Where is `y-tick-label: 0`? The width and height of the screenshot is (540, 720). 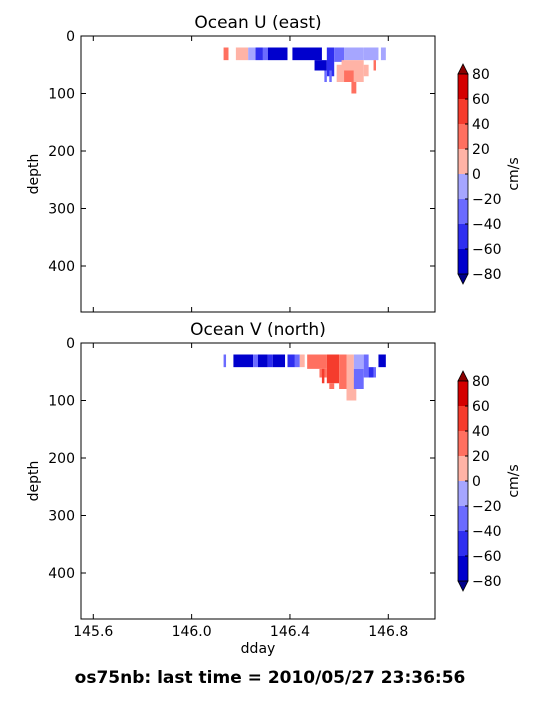
y-tick-label: 0 is located at coordinates (70, 344).